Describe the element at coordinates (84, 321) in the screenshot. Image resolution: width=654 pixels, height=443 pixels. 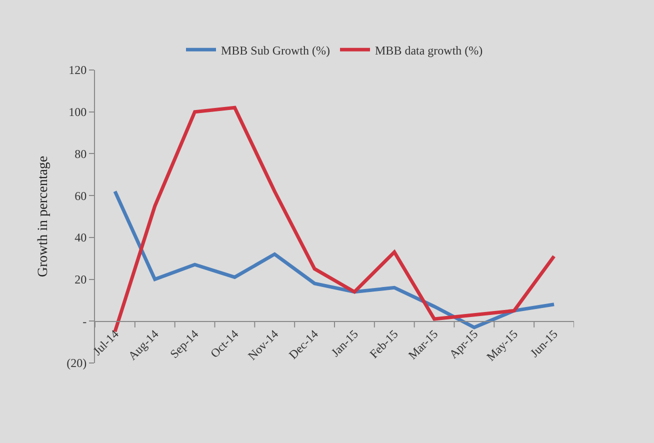
I see `y-tick-label: -` at that location.